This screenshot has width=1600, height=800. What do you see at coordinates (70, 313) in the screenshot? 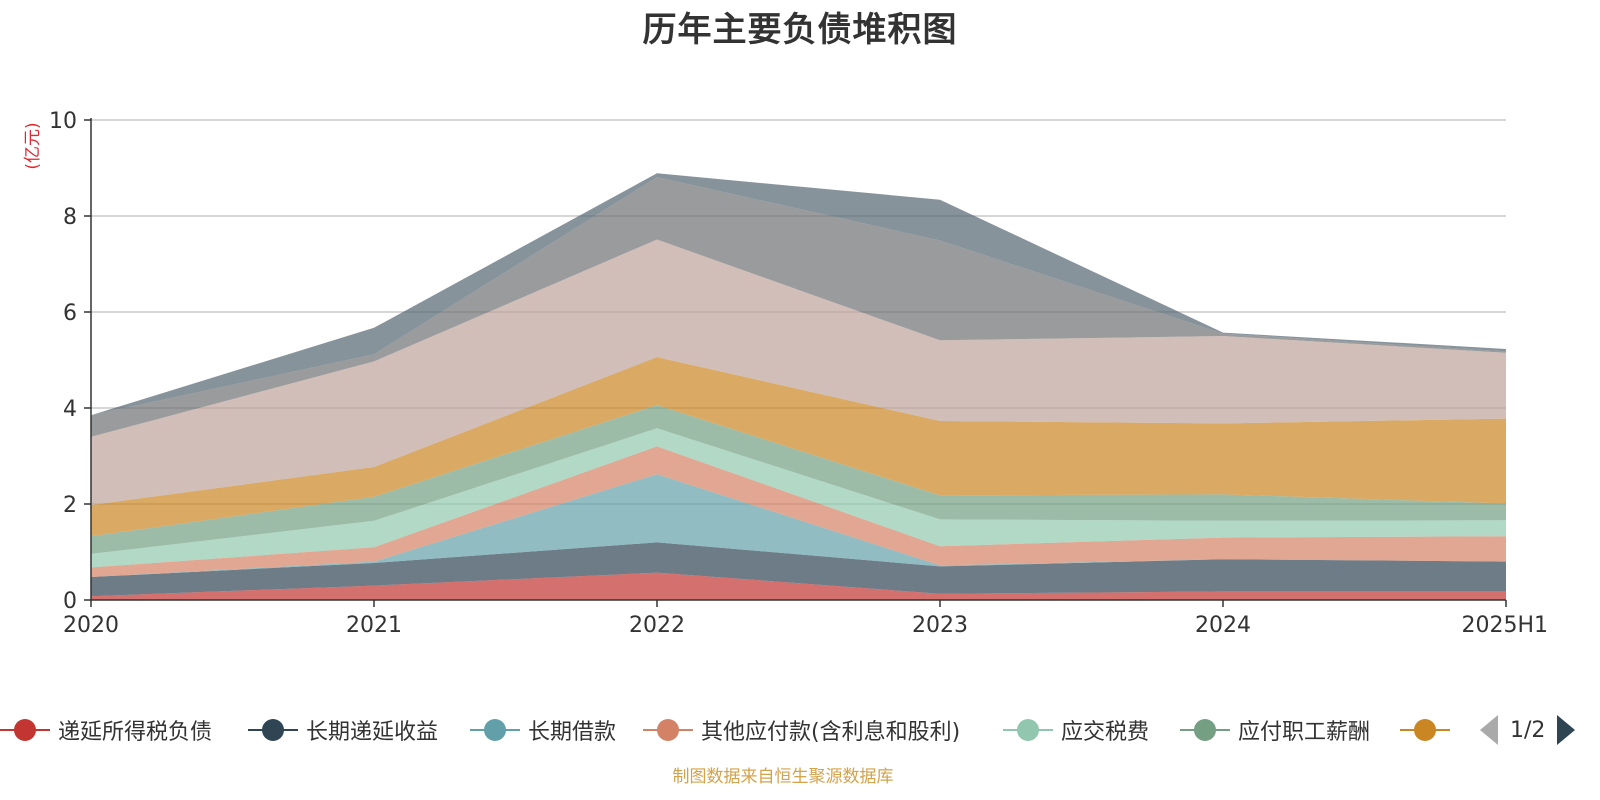
I see `y-tick-label: 6` at bounding box center [70, 313].